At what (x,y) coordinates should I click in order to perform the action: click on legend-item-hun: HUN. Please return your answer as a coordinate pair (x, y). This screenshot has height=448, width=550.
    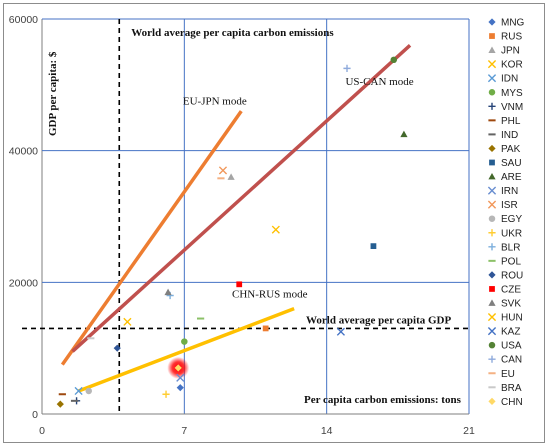
    Looking at the image, I should click on (505, 318).